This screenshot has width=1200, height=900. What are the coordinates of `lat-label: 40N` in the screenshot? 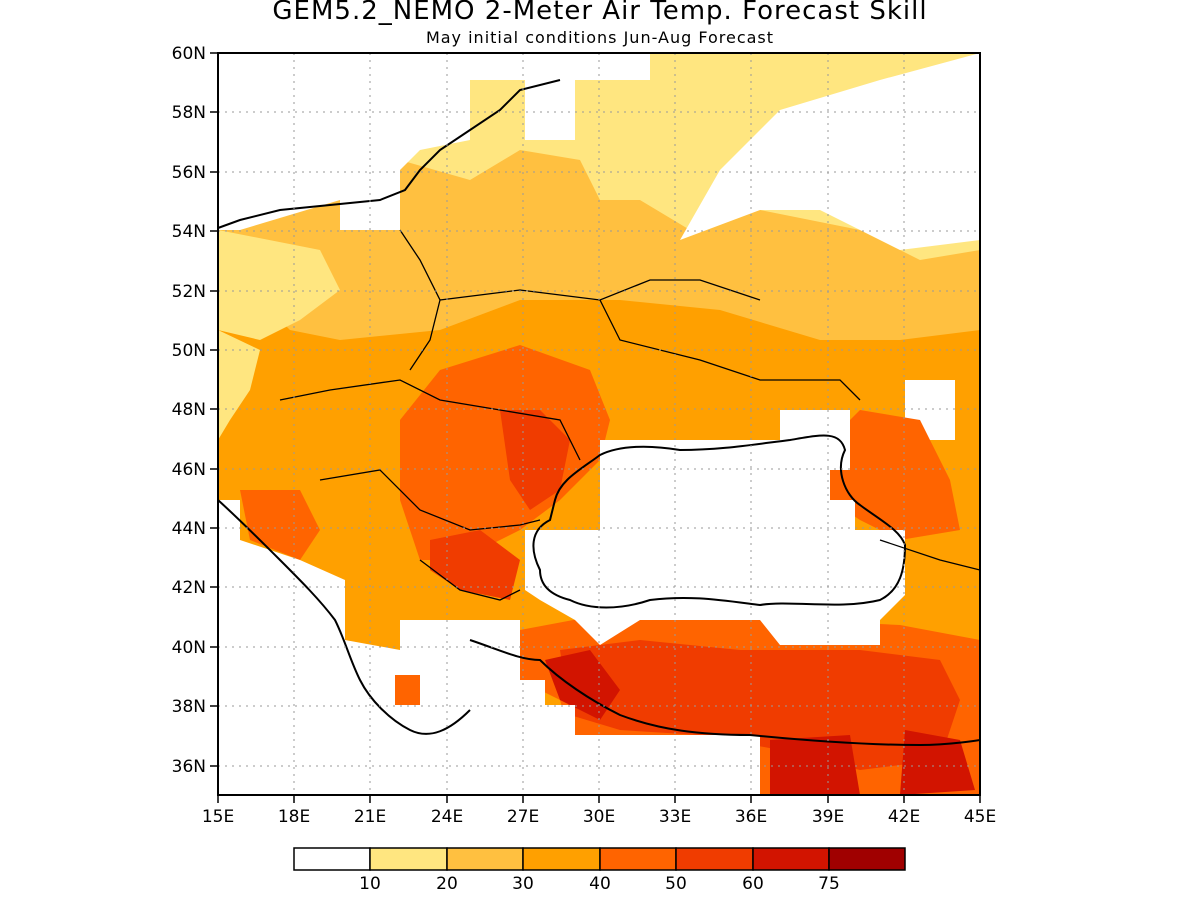 It's located at (189, 648).